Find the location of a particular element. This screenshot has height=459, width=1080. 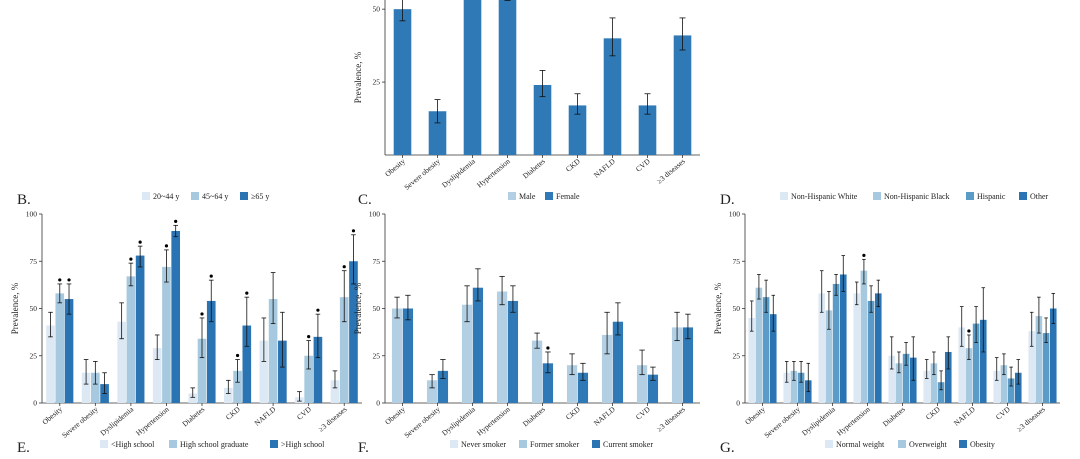

x-tick-label: ≥3 diseases is located at coordinates (332, 419).